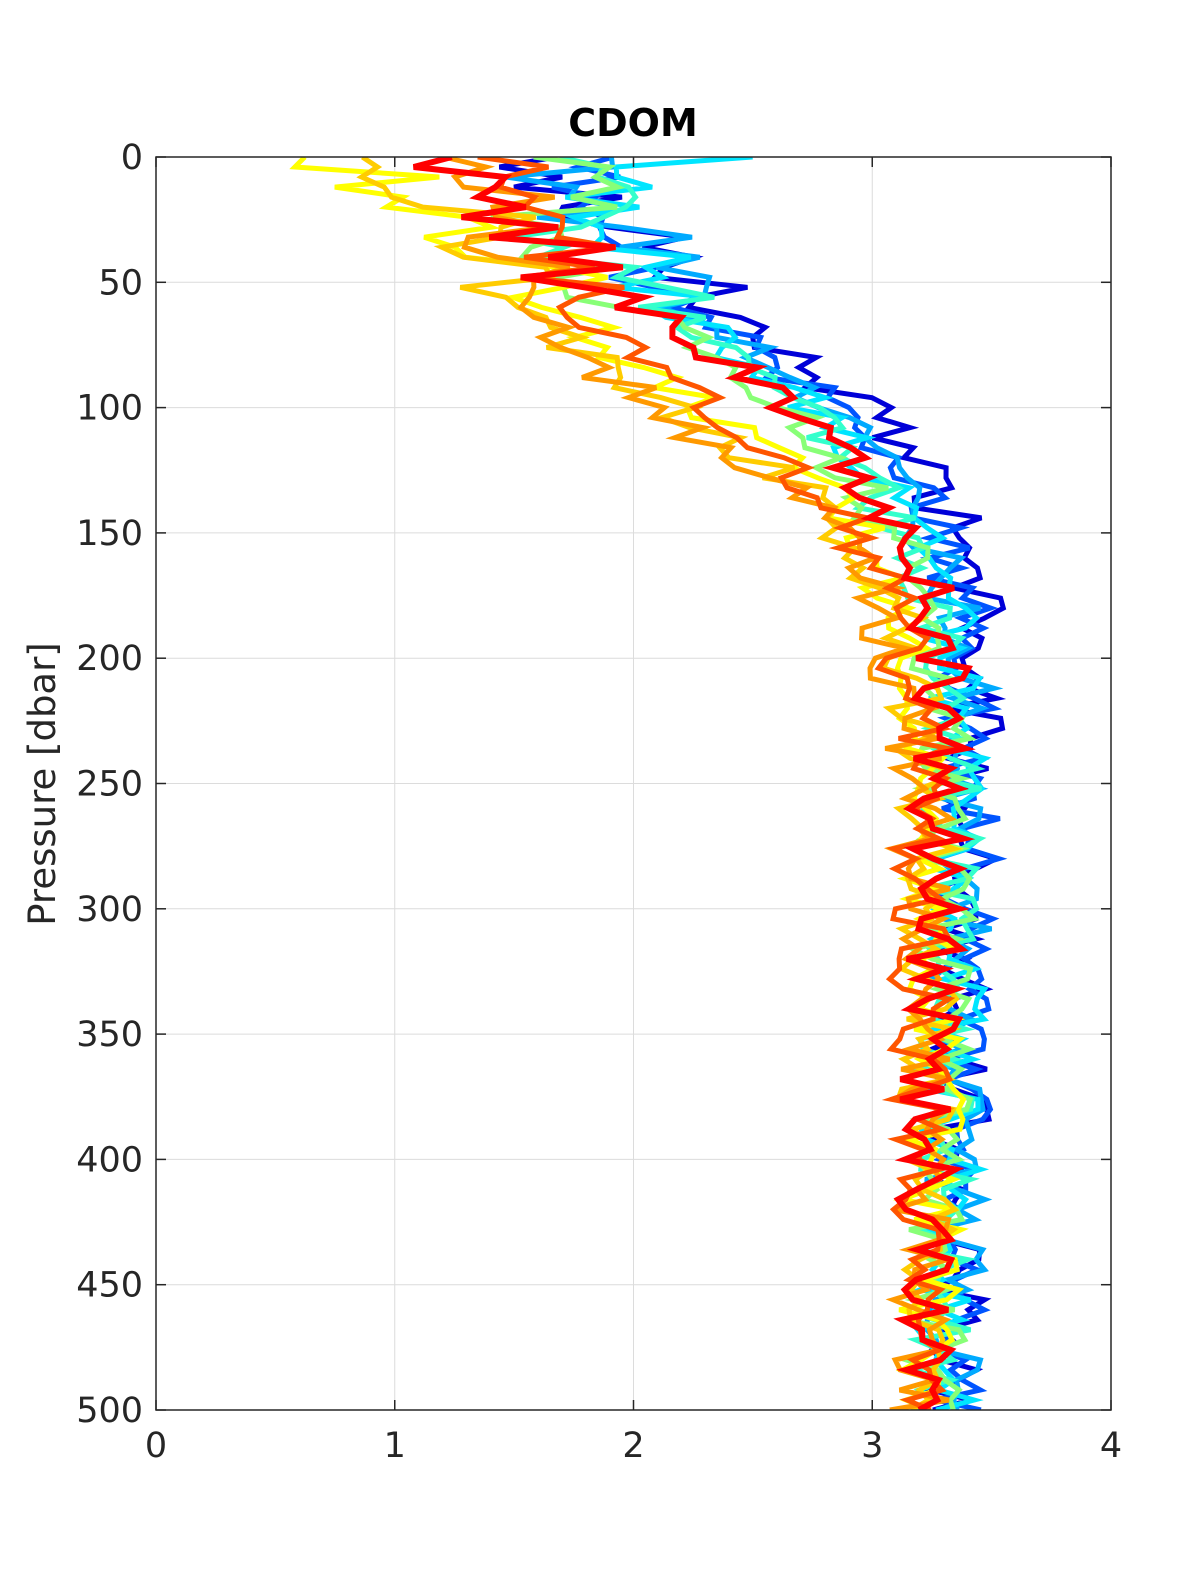 This screenshot has height=1575, width=1200. Describe the element at coordinates (42, 783) in the screenshot. I see `y-axis-label: Pressure [dbar]` at that location.